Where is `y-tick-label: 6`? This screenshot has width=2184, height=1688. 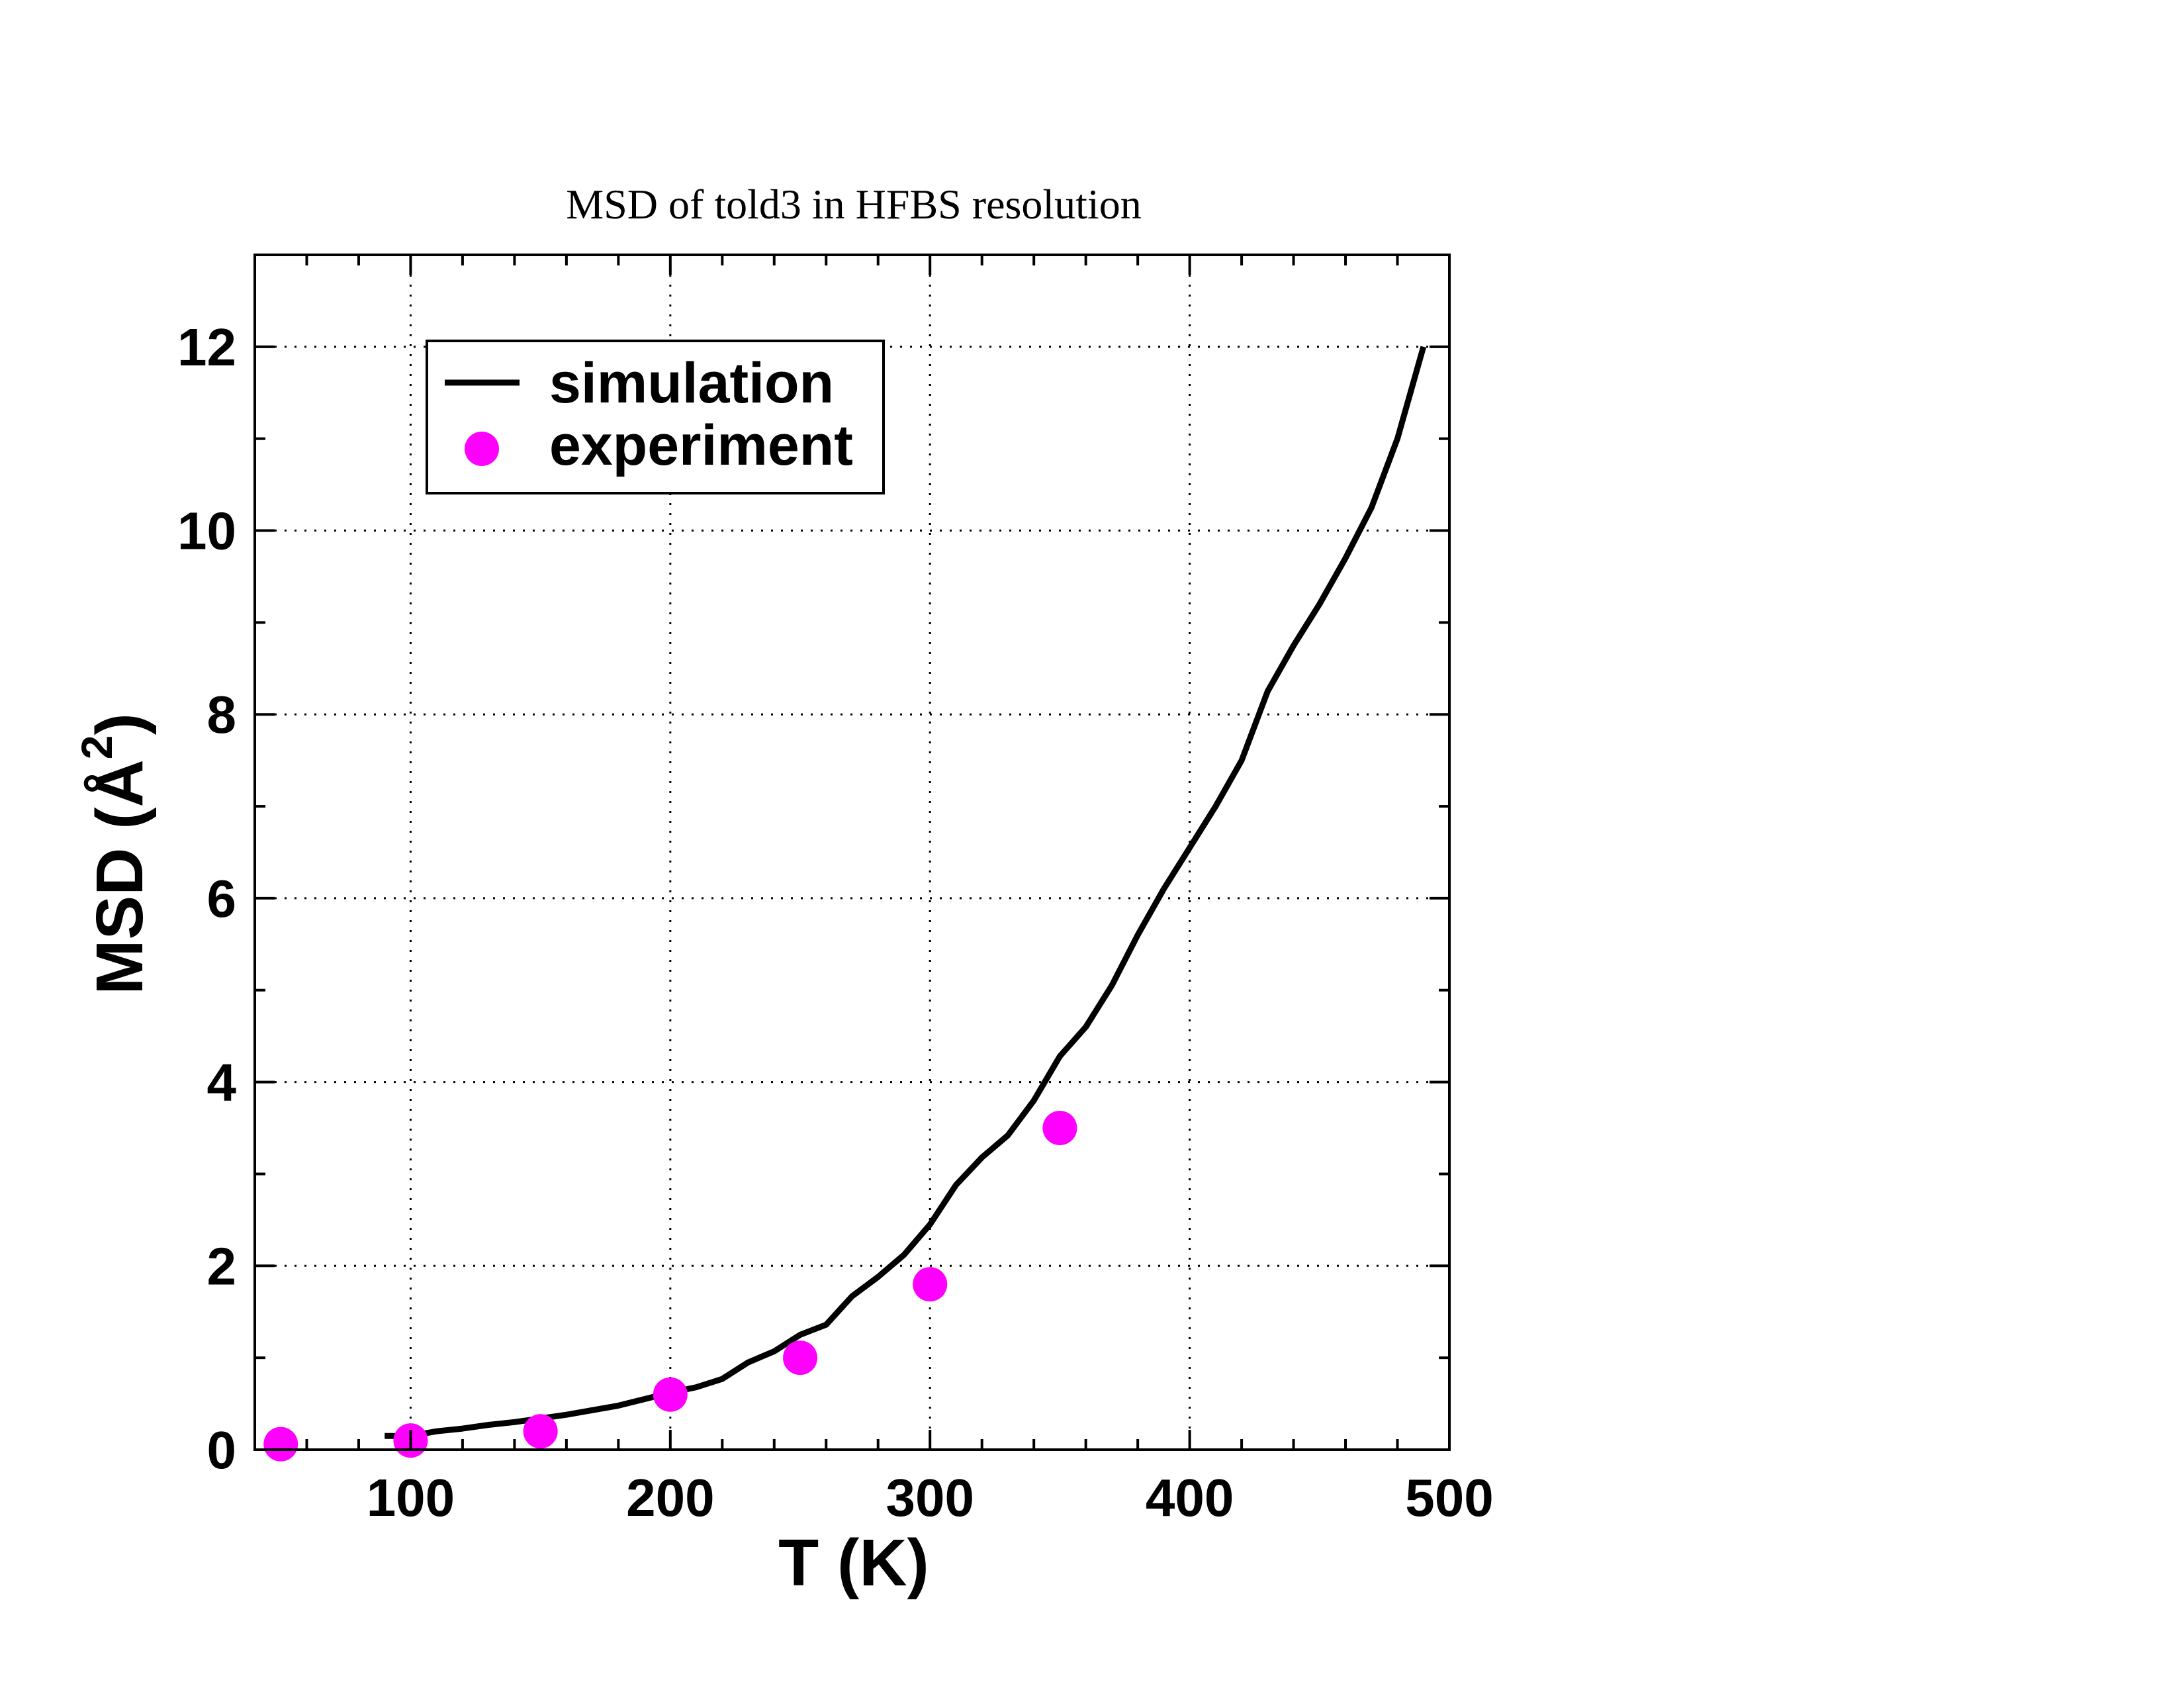 y-tick-label: 6 is located at coordinates (222, 898).